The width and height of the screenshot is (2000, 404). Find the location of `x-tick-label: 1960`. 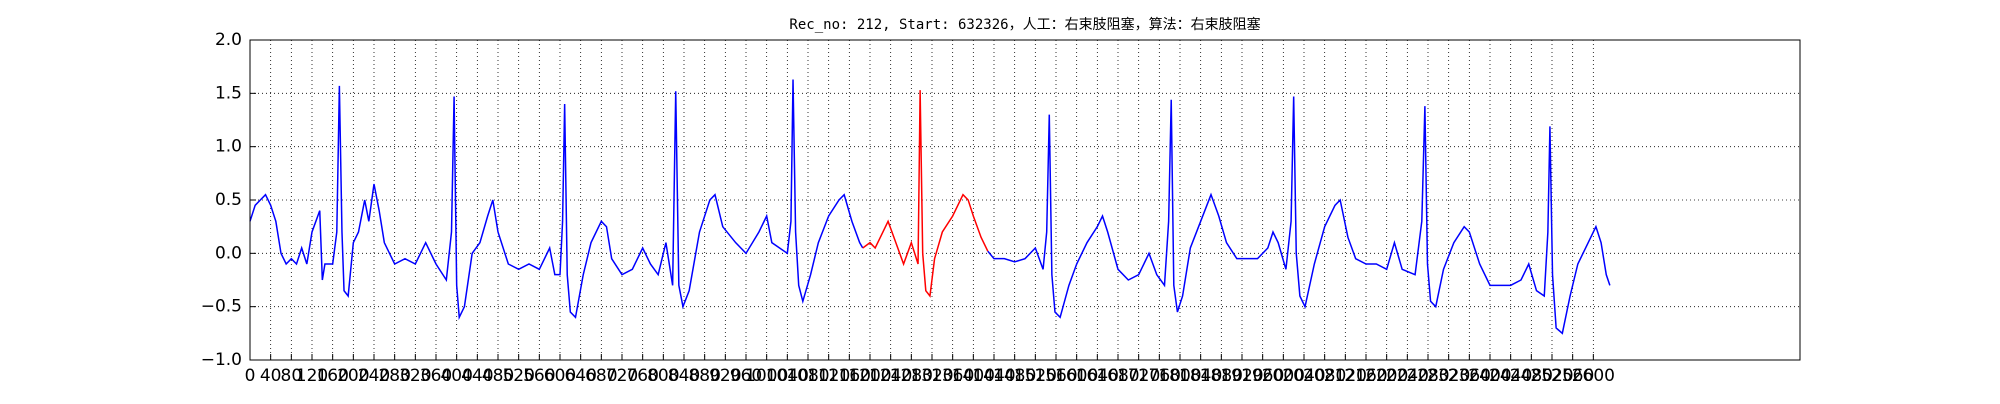

x-tick-label: 1960 is located at coordinates (1262, 376).